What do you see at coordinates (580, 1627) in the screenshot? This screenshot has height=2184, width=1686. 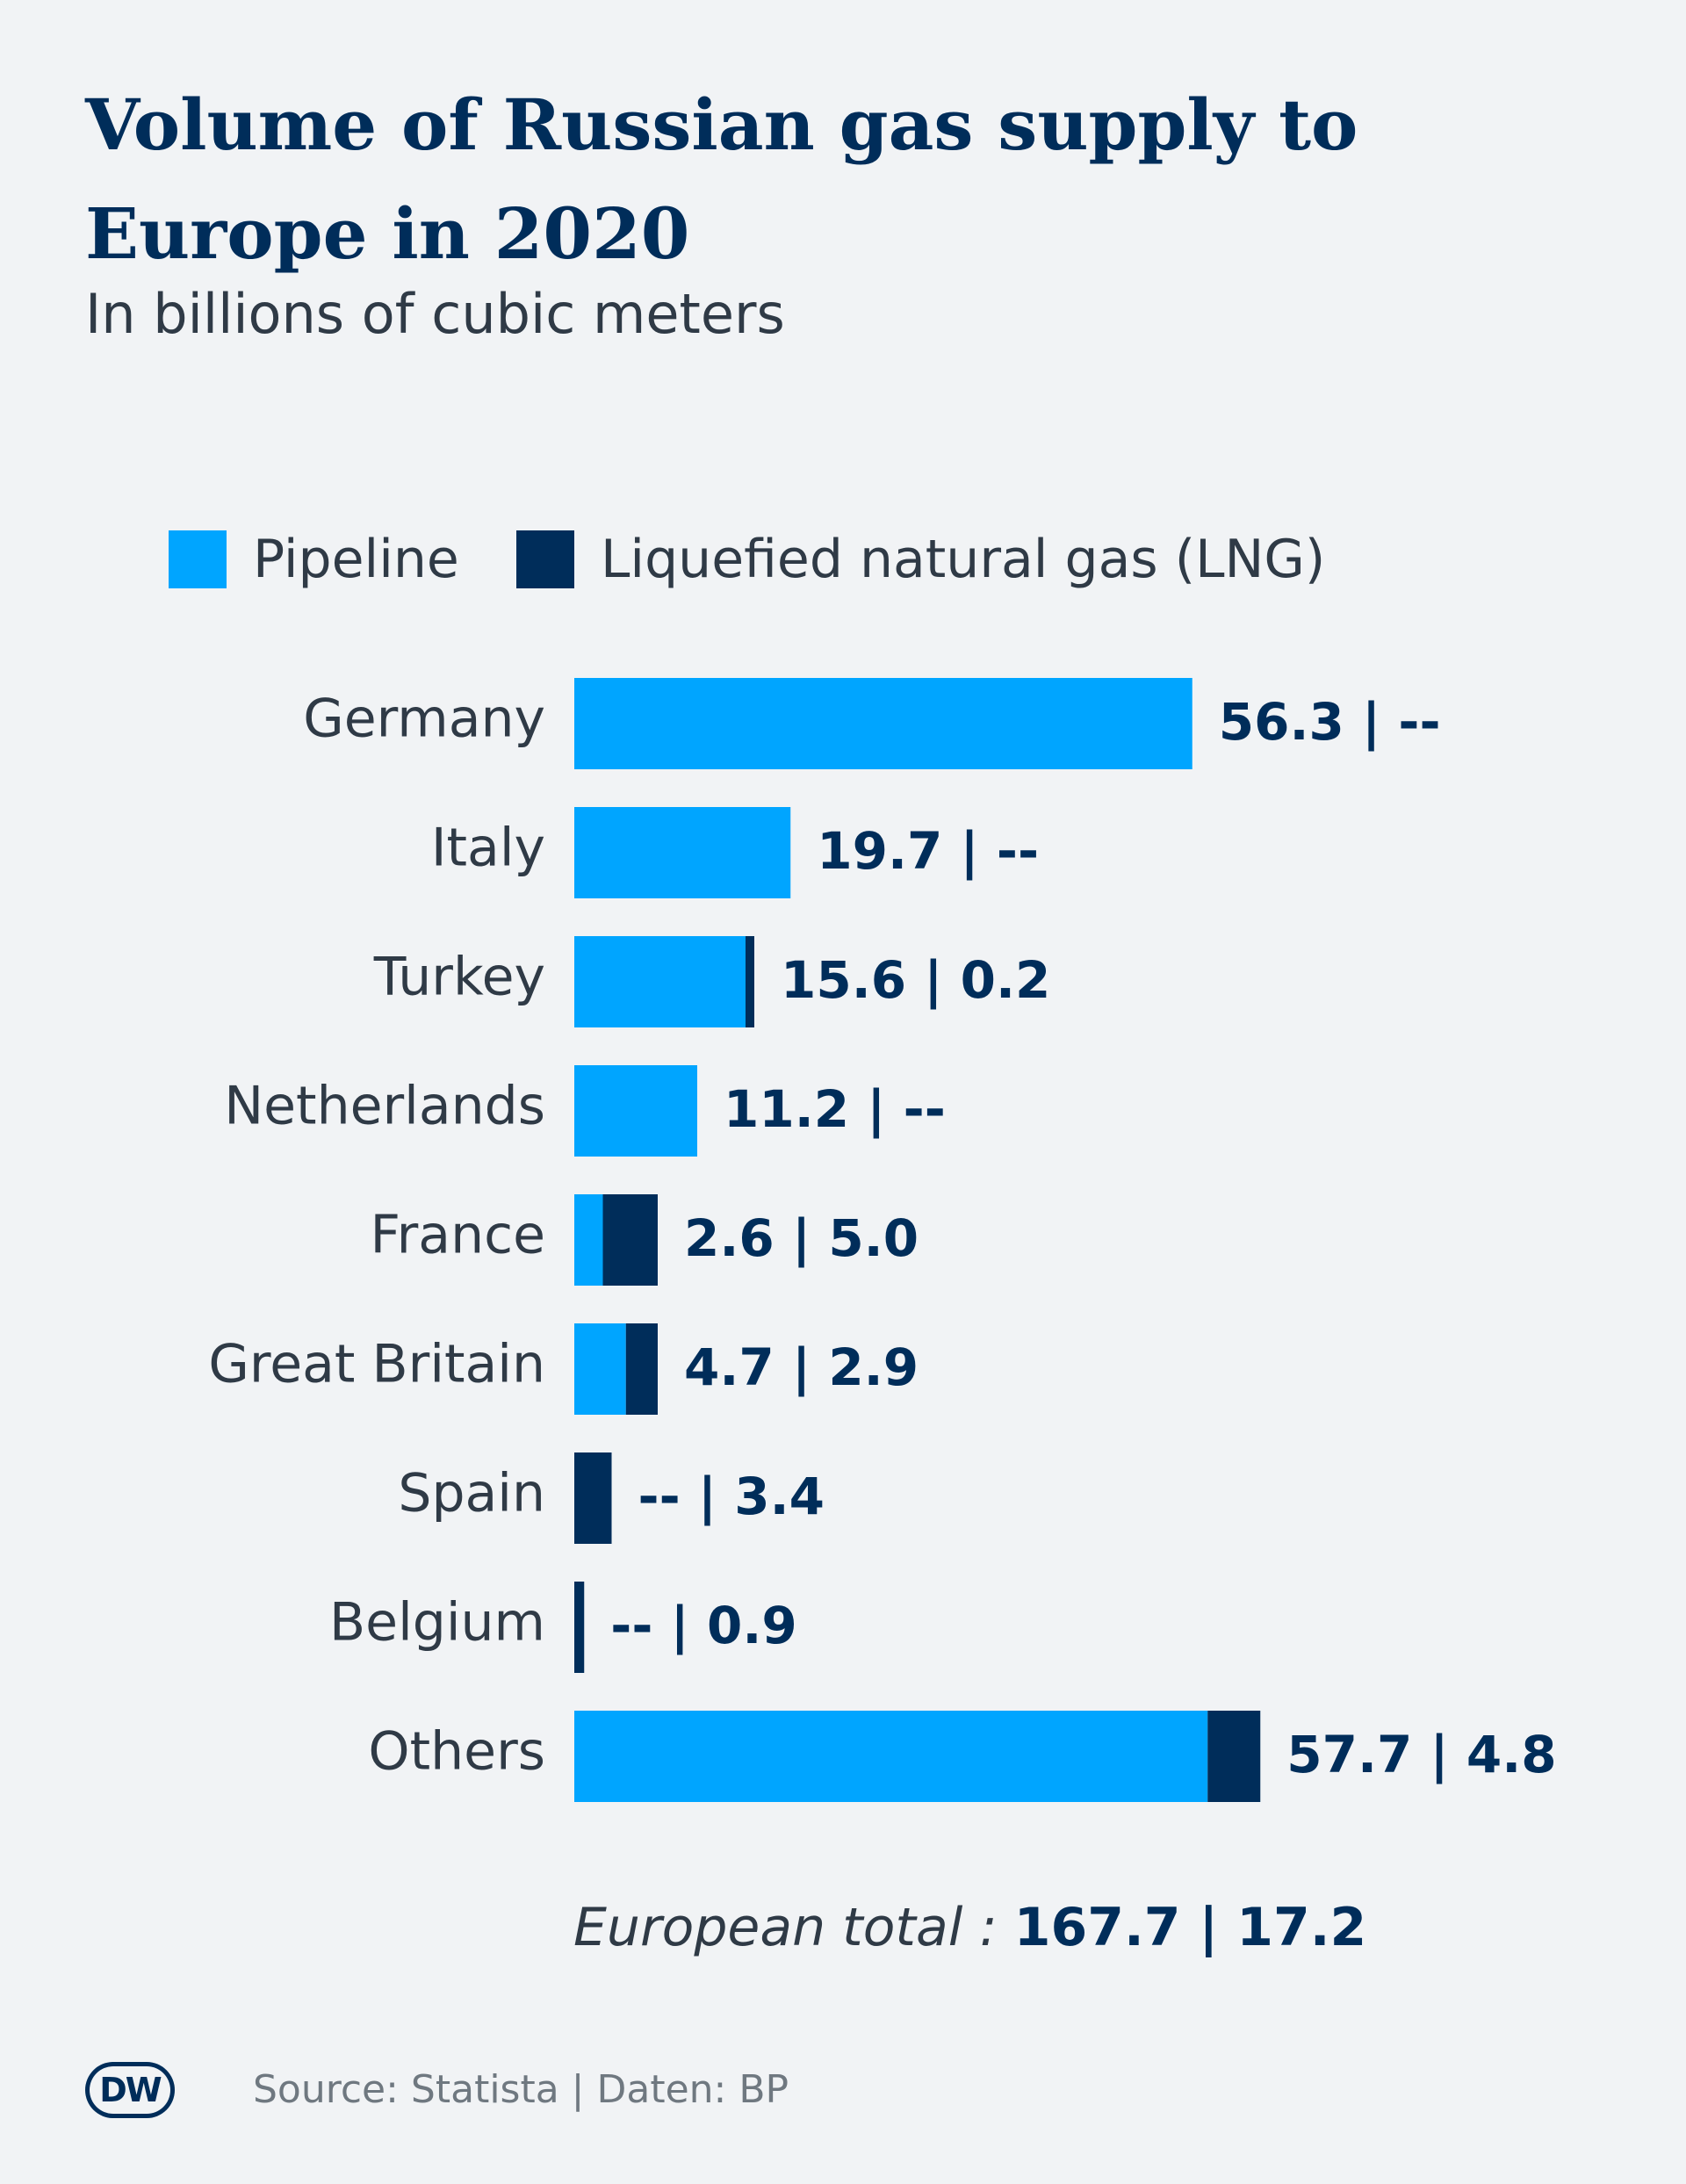 I see `bar-belgium-lng` at bounding box center [580, 1627].